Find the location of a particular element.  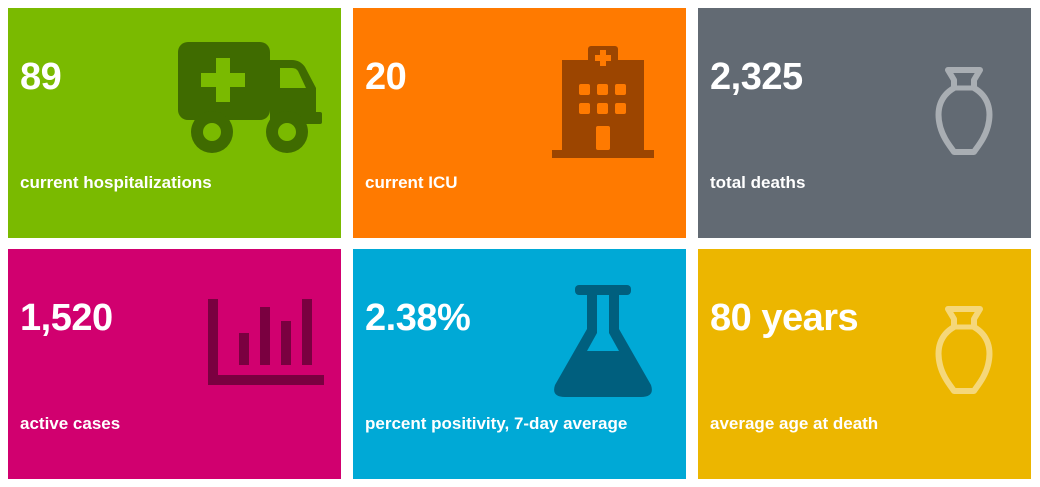

stat-label: active cases is located at coordinates (70, 423).